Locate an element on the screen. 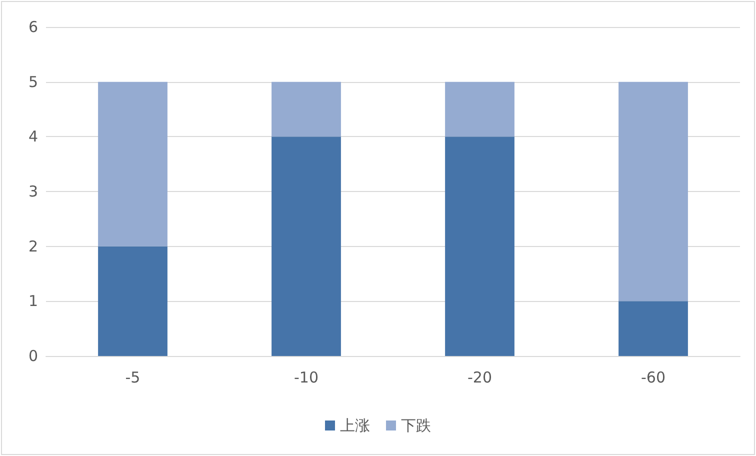  y-tick-label: 4 is located at coordinates (33, 137).